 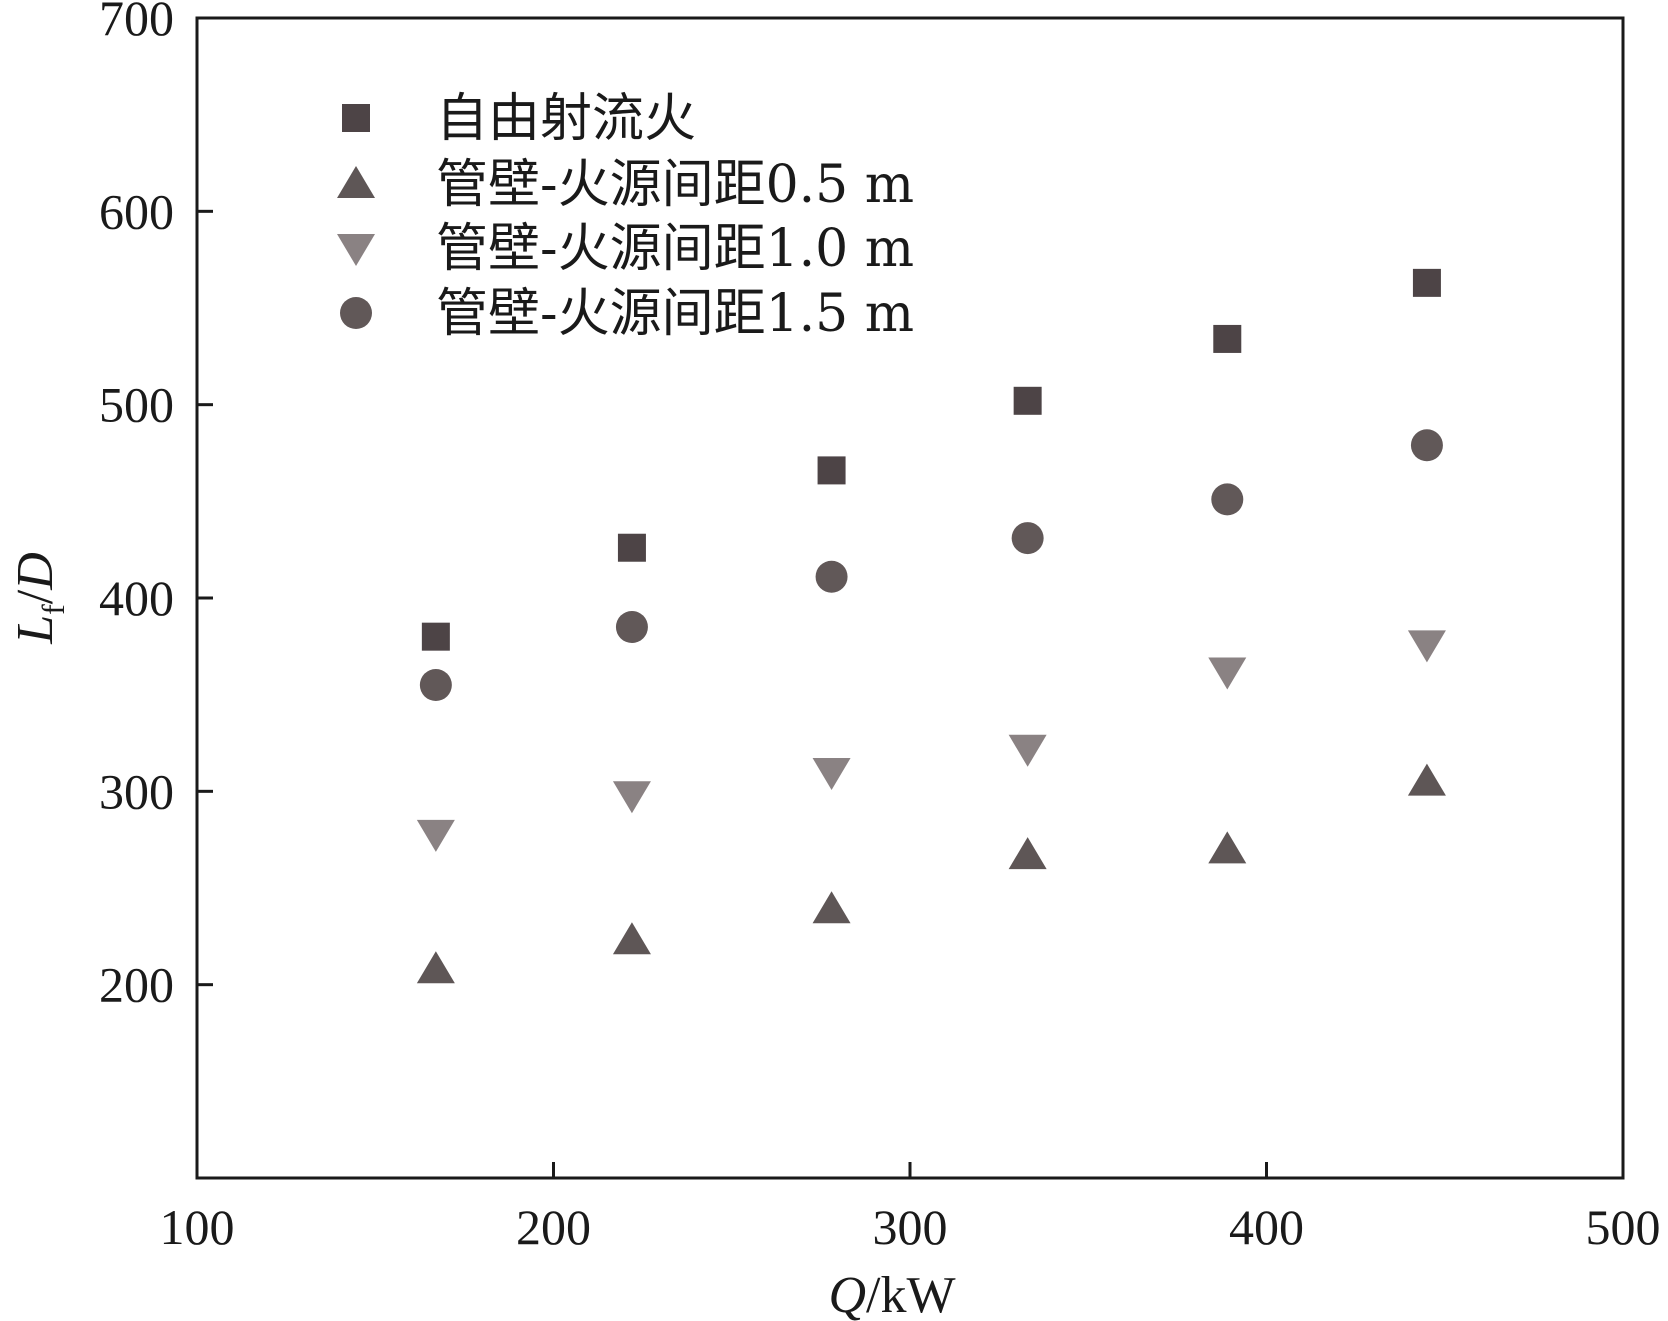 What do you see at coordinates (675, 185) in the screenshot?
I see `legend-label-2: 管壁-火源间距0.5 m` at bounding box center [675, 185].